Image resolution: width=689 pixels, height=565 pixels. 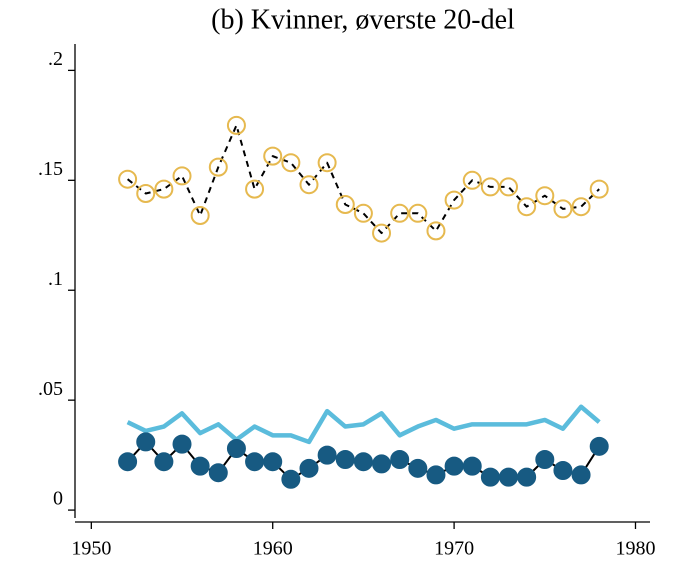 What do you see at coordinates (363, 424) in the screenshot?
I see `series-line` at bounding box center [363, 424].